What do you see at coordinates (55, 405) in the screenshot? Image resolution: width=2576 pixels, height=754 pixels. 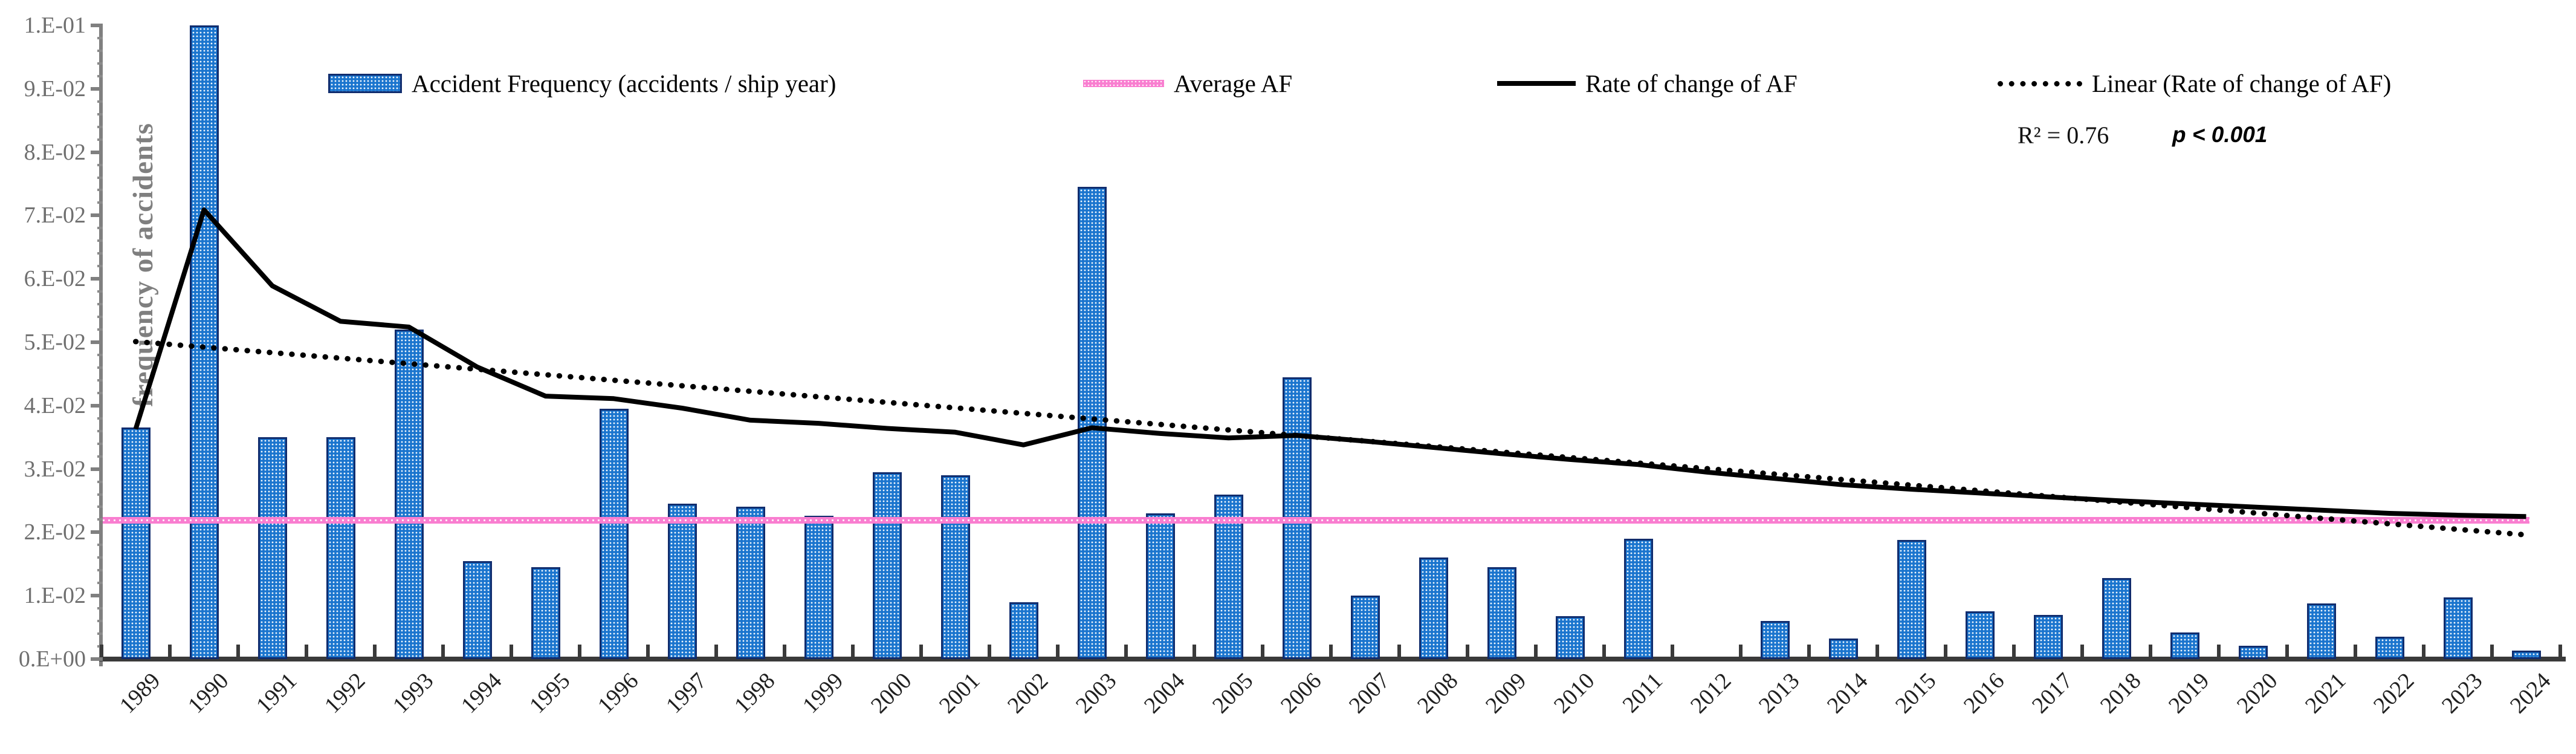 I see `y-tick-label: 4.E-02` at bounding box center [55, 405].